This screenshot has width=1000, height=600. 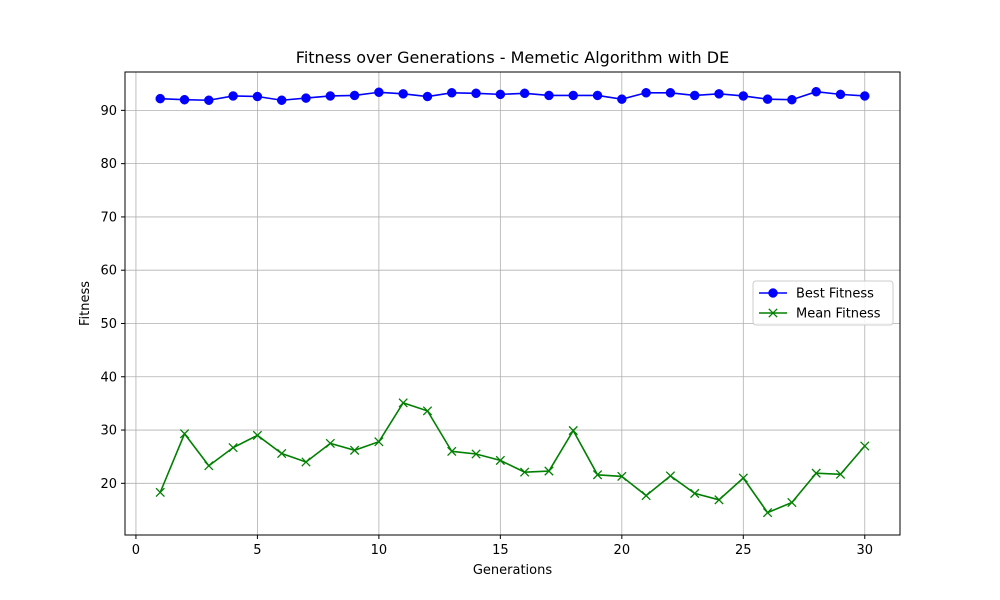 I want to click on x-tick-label: 5, so click(x=257, y=550).